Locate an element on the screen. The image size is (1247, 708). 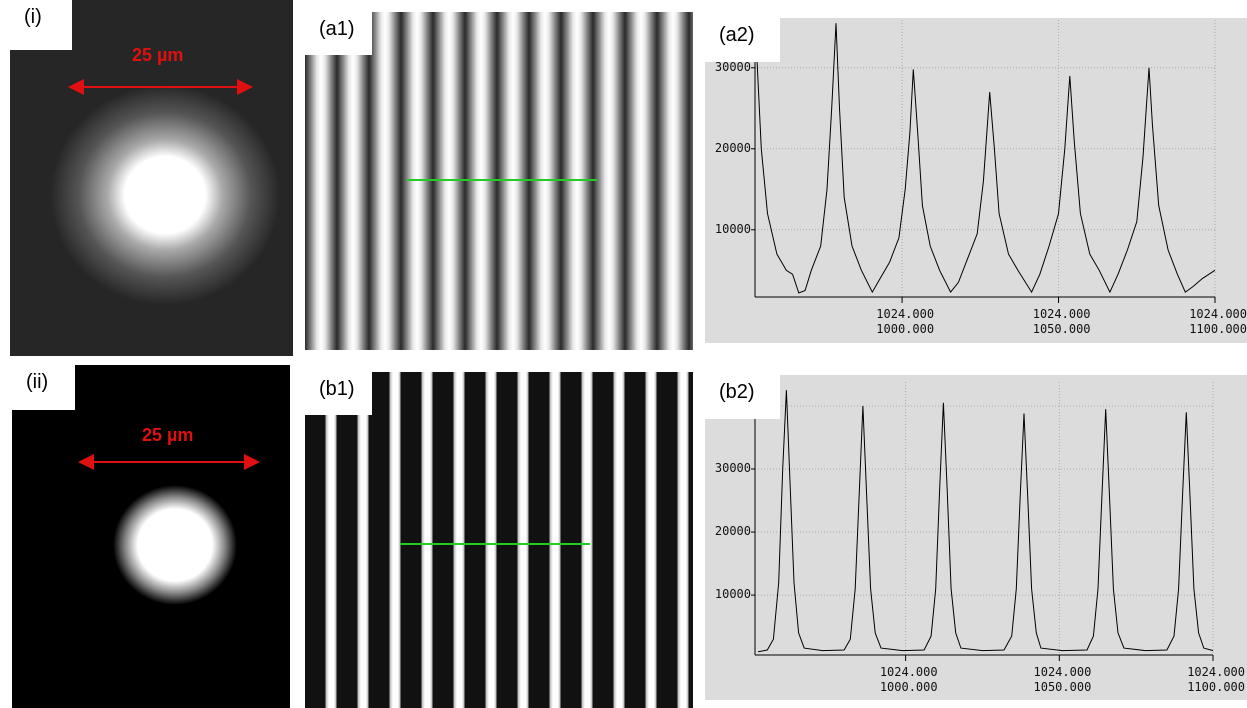
panel-label: (b1) is located at coordinates (338, 393).